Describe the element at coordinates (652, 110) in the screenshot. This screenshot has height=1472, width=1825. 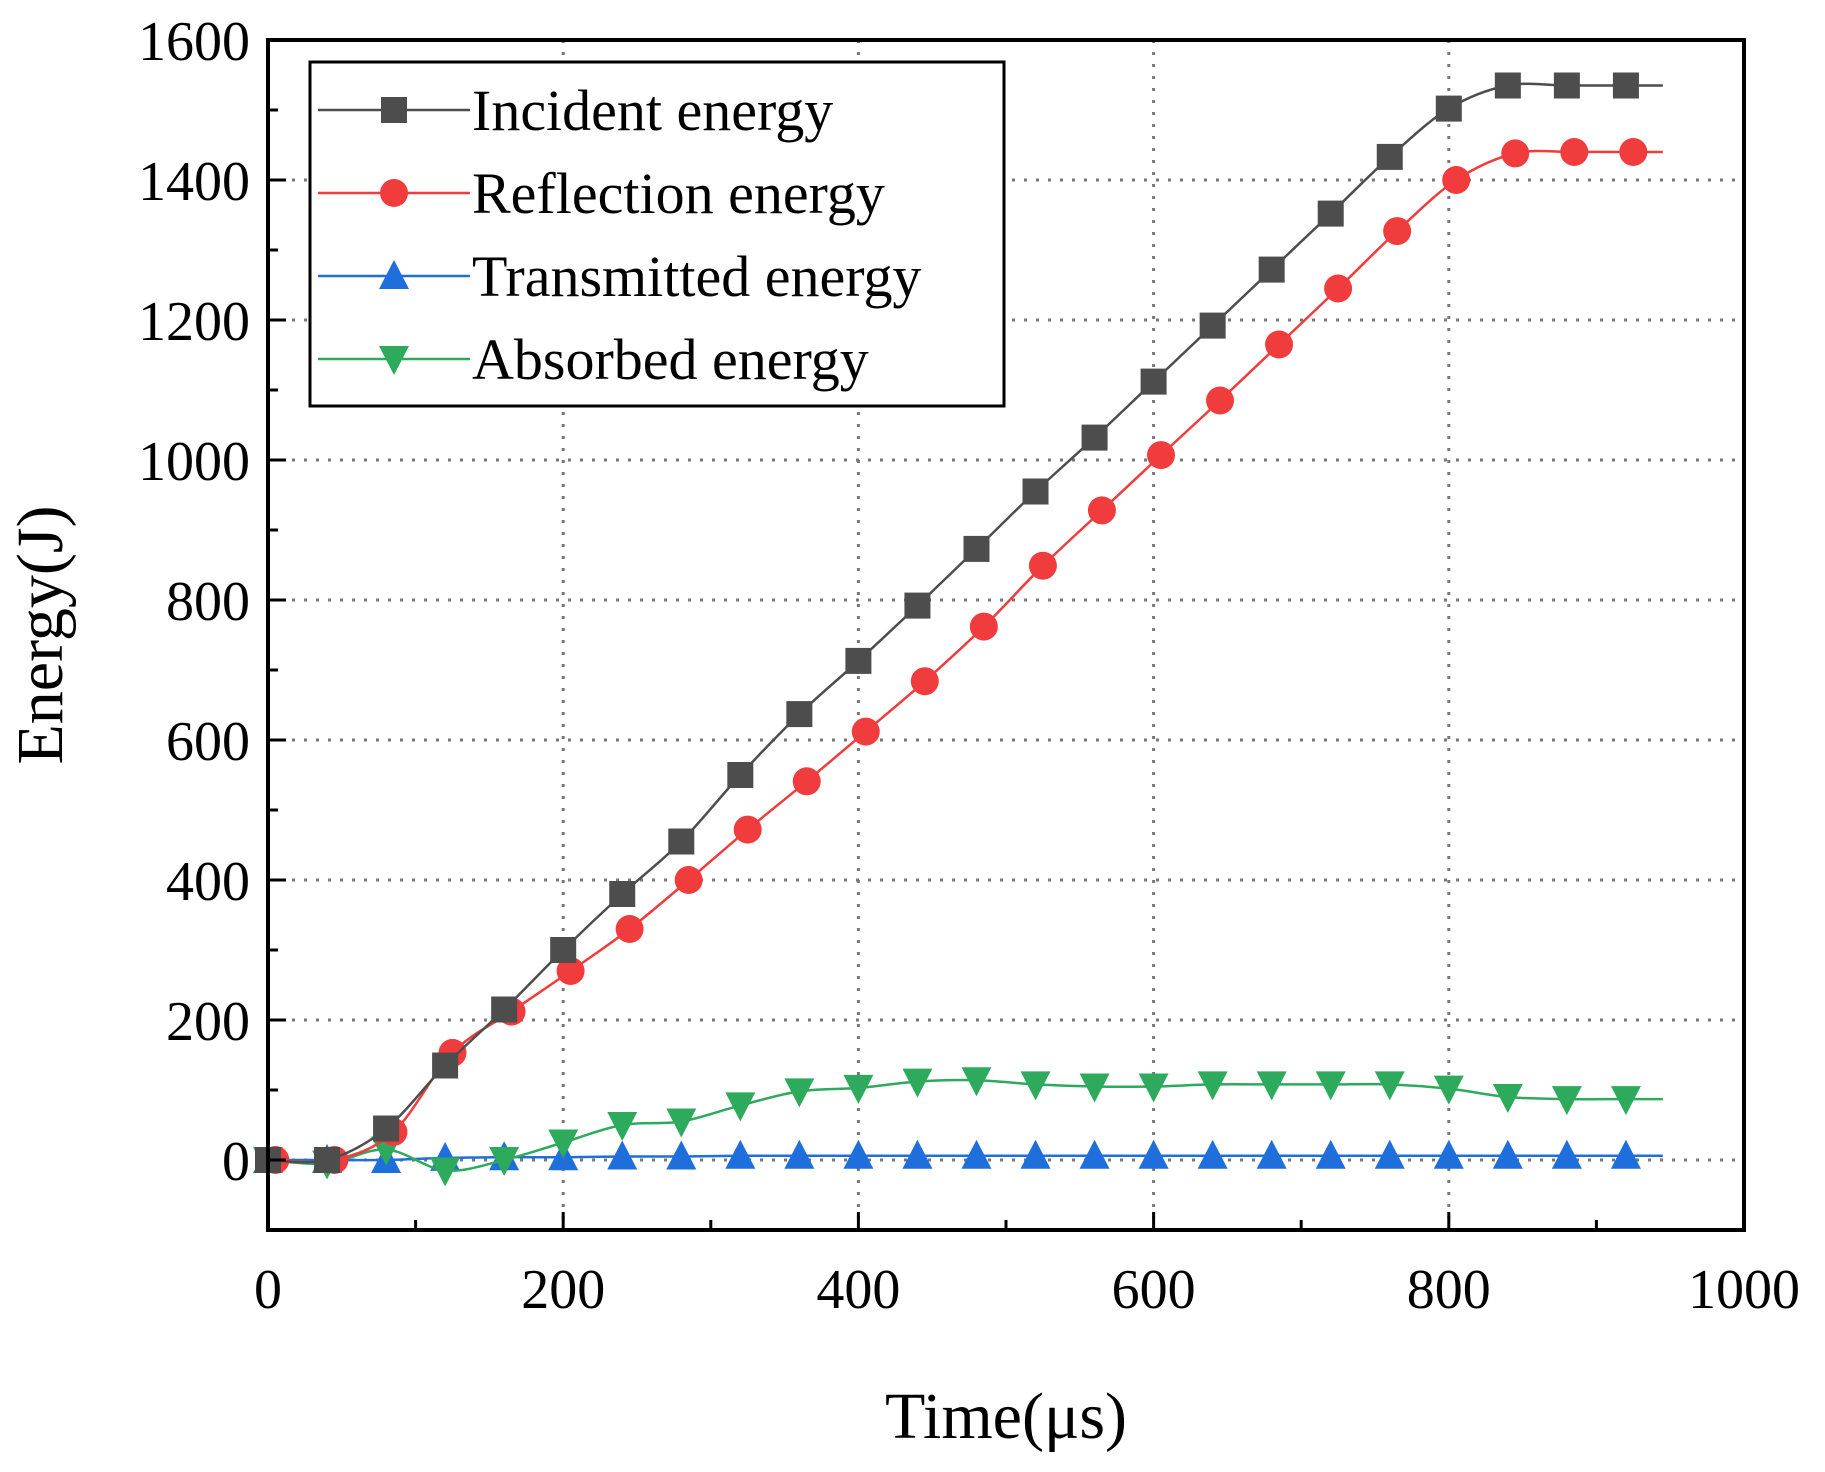
I see `legend-label-incident: Incident energy` at that location.